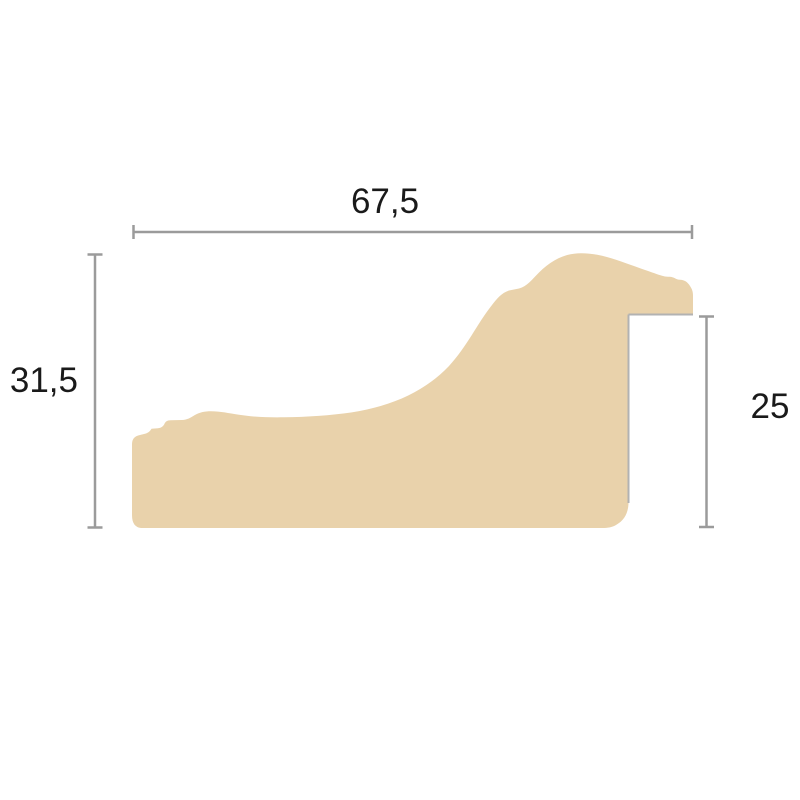 This screenshot has width=800, height=800. What do you see at coordinates (660, 408) in the screenshot?
I see `rabbet-edge-lines` at bounding box center [660, 408].